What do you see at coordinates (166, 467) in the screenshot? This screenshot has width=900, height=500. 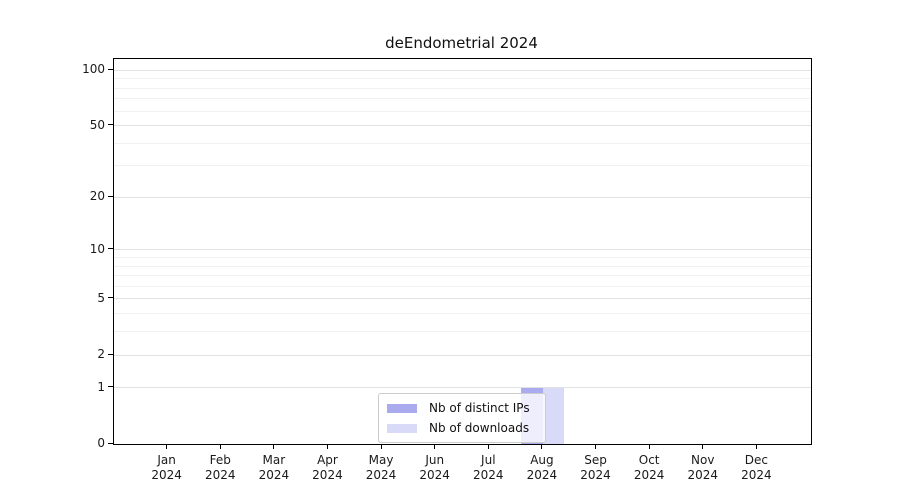 I see `x-axis-tick-label: Jan 2024` at bounding box center [166, 467].